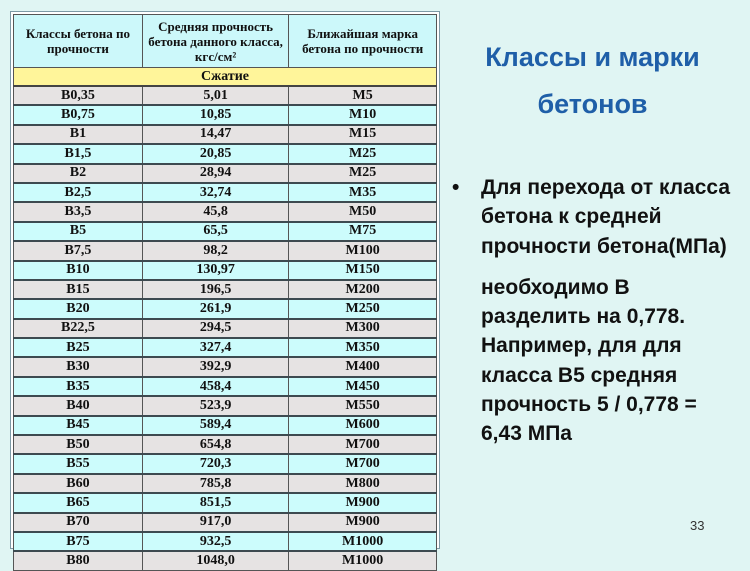  What do you see at coordinates (215, 289) in the screenshot?
I see `cell-strength: 196,5` at bounding box center [215, 289].